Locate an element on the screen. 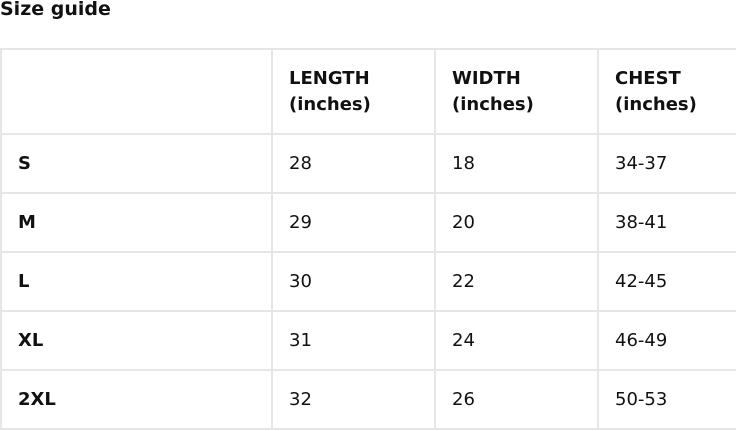 The height and width of the screenshot is (431, 736). cell-size: S is located at coordinates (136, 163).